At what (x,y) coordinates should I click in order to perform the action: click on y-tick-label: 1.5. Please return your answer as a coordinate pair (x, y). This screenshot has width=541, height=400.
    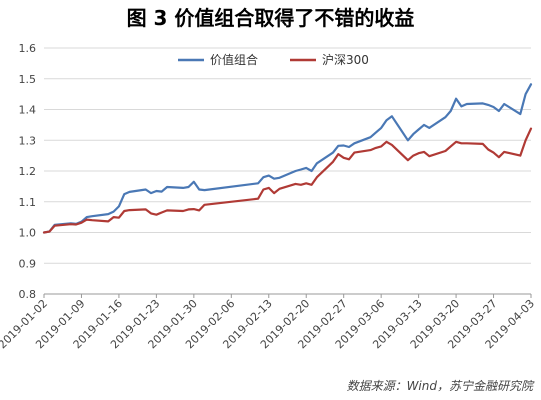
    Looking at the image, I should click on (28, 79).